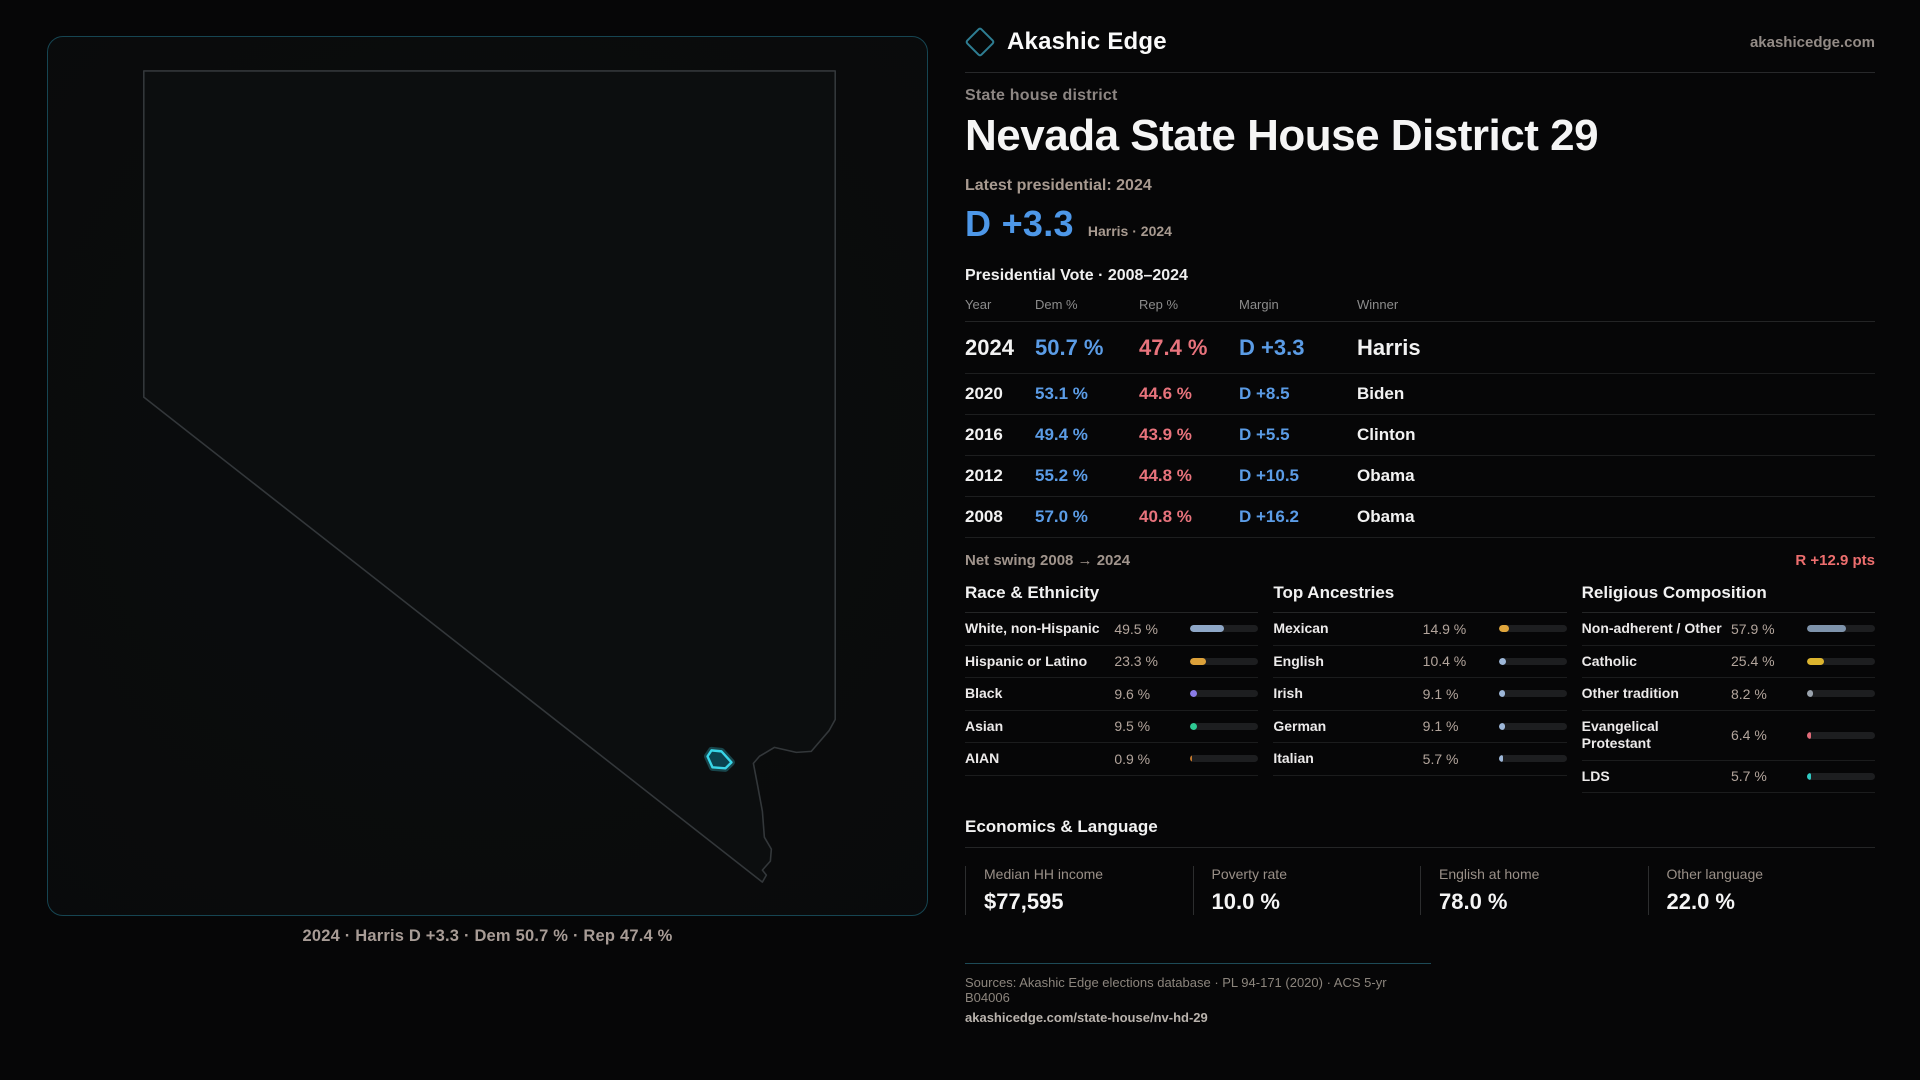 The image size is (1920, 1080). What do you see at coordinates (982, 758) in the screenshot?
I see `demo-label: AIAN` at bounding box center [982, 758].